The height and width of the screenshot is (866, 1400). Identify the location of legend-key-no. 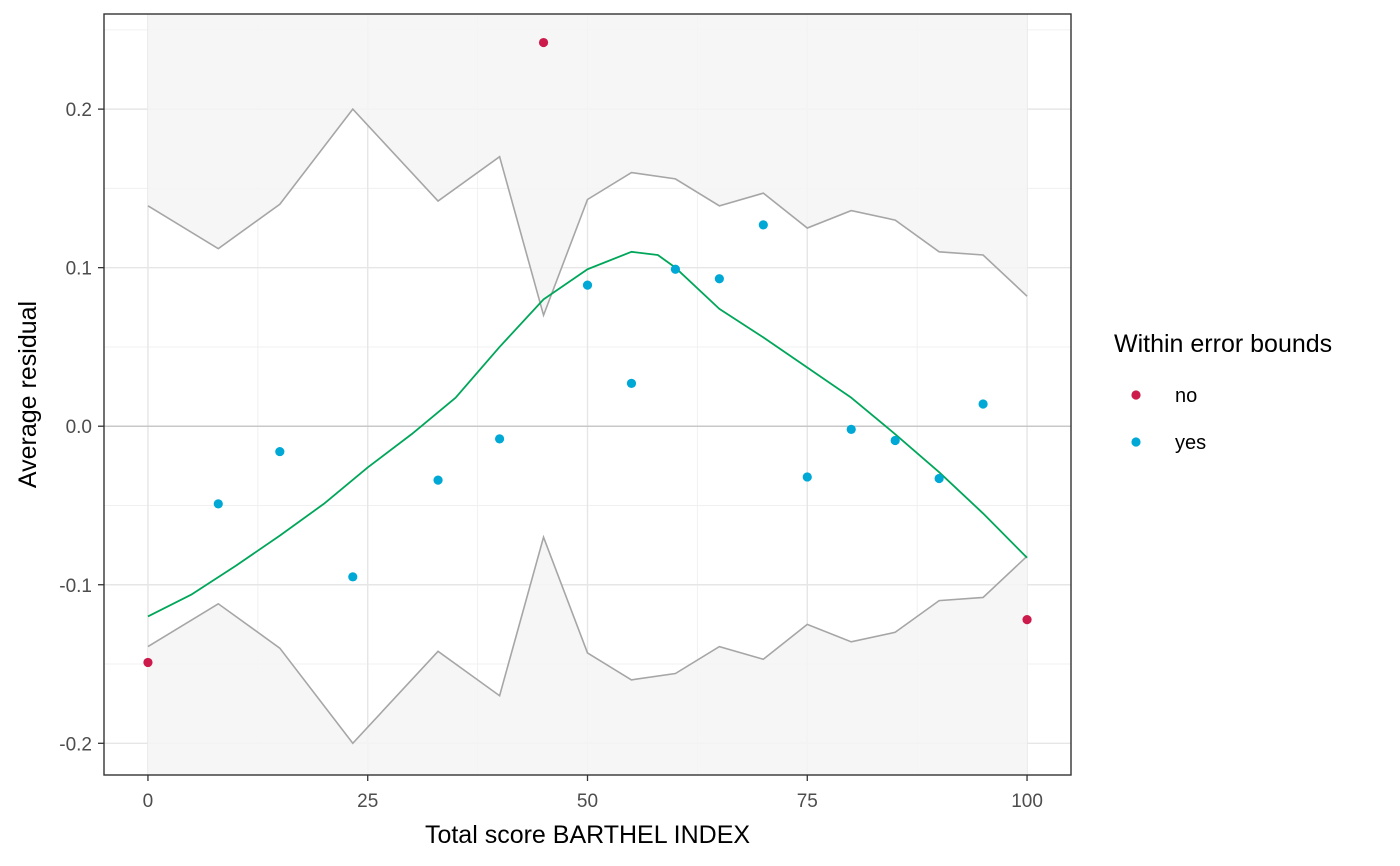
(1136, 395).